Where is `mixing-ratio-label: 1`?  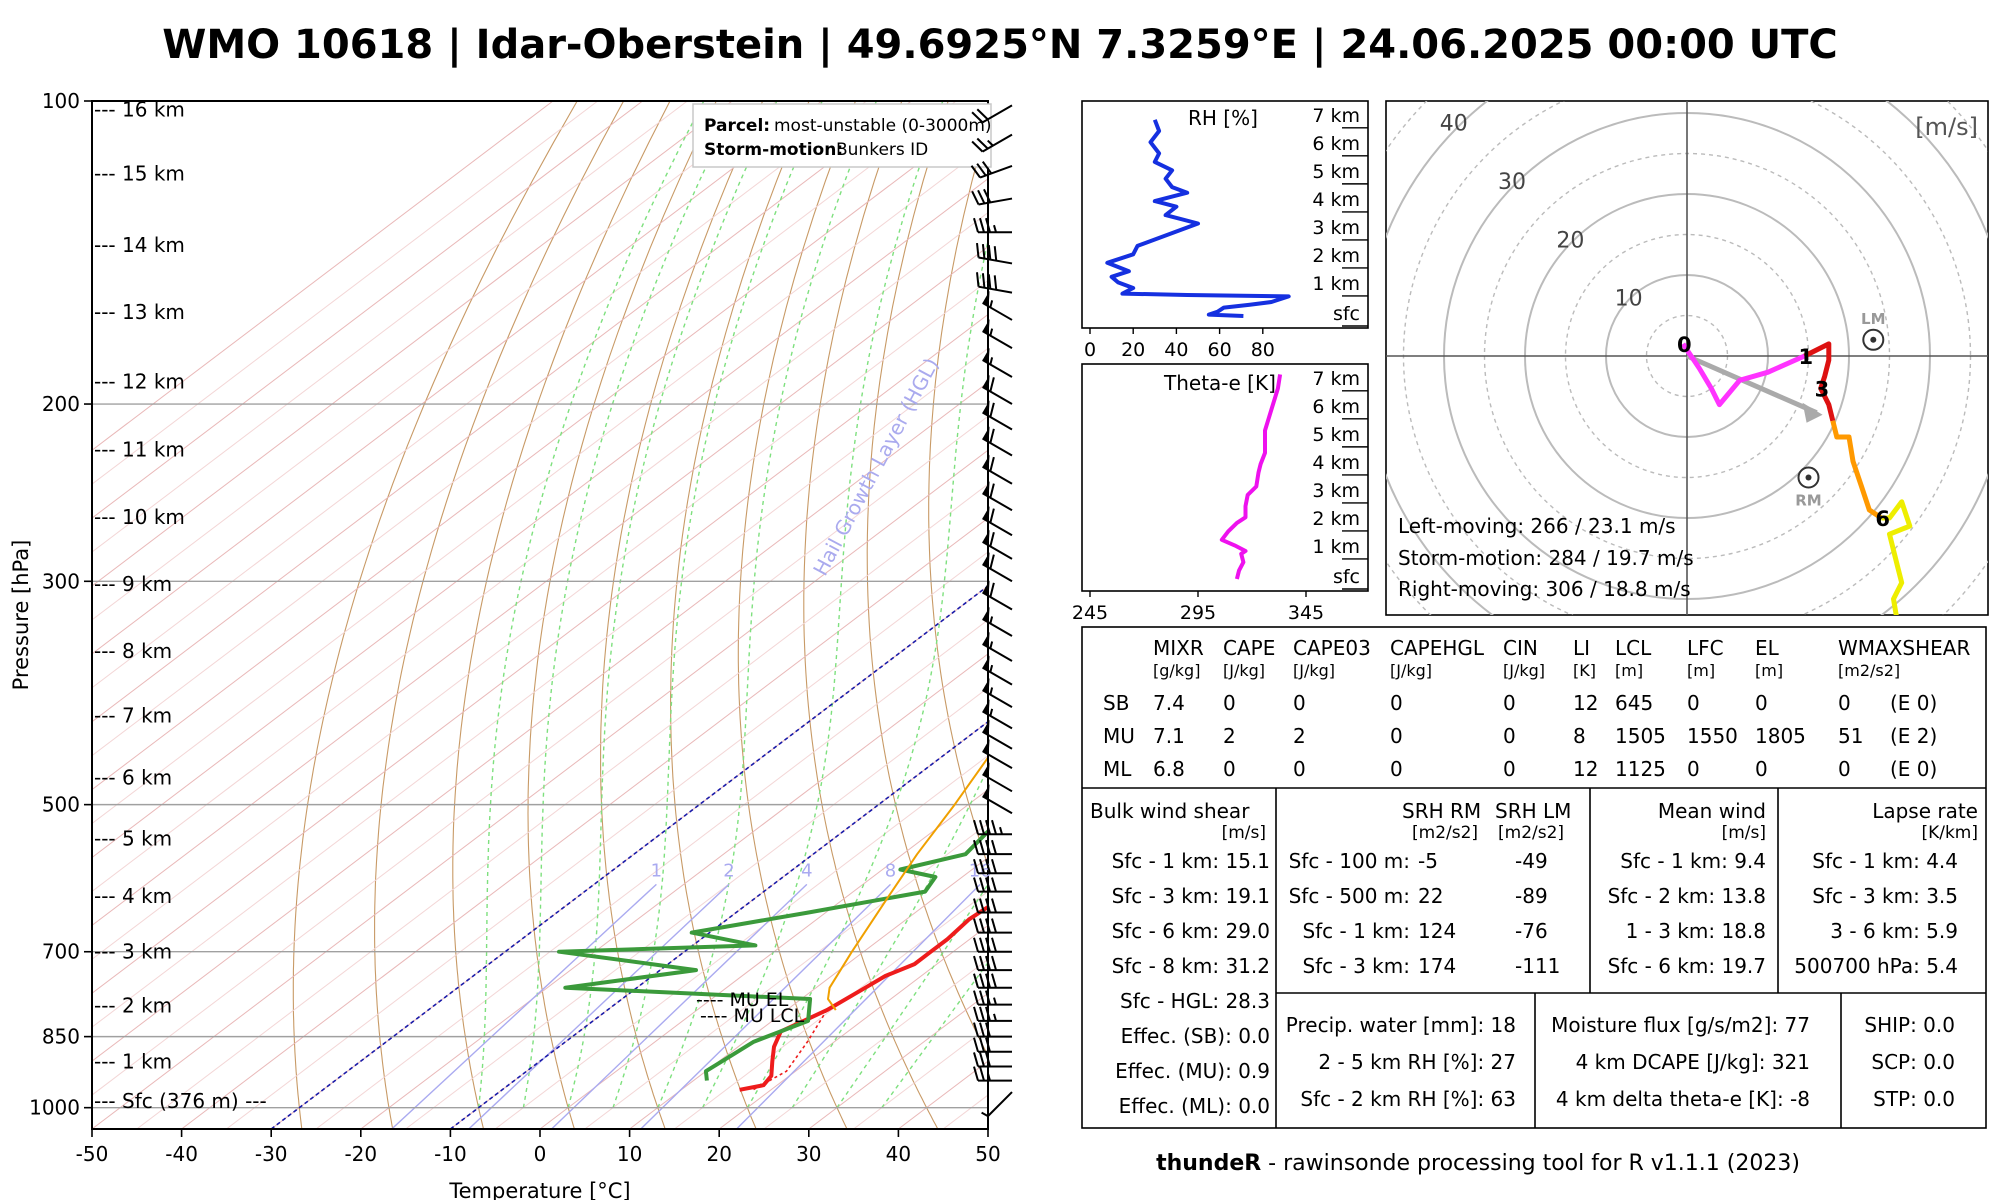 mixing-ratio-label: 1 is located at coordinates (656, 870).